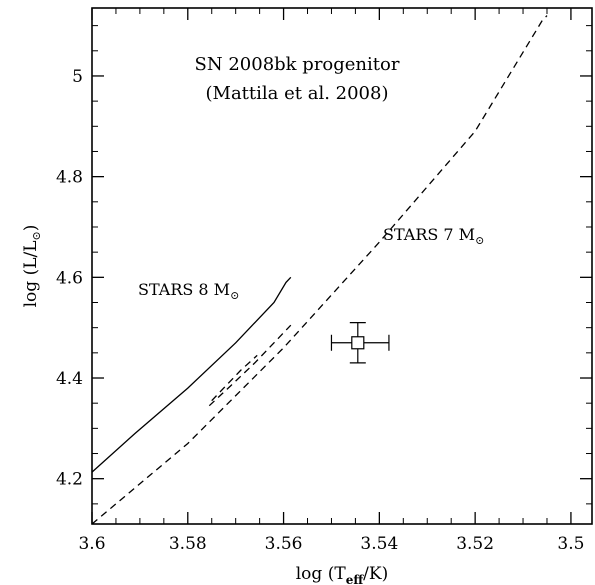 The width and height of the screenshot is (595, 585). I want to click on x-tick-label: 3.52, so click(475, 544).